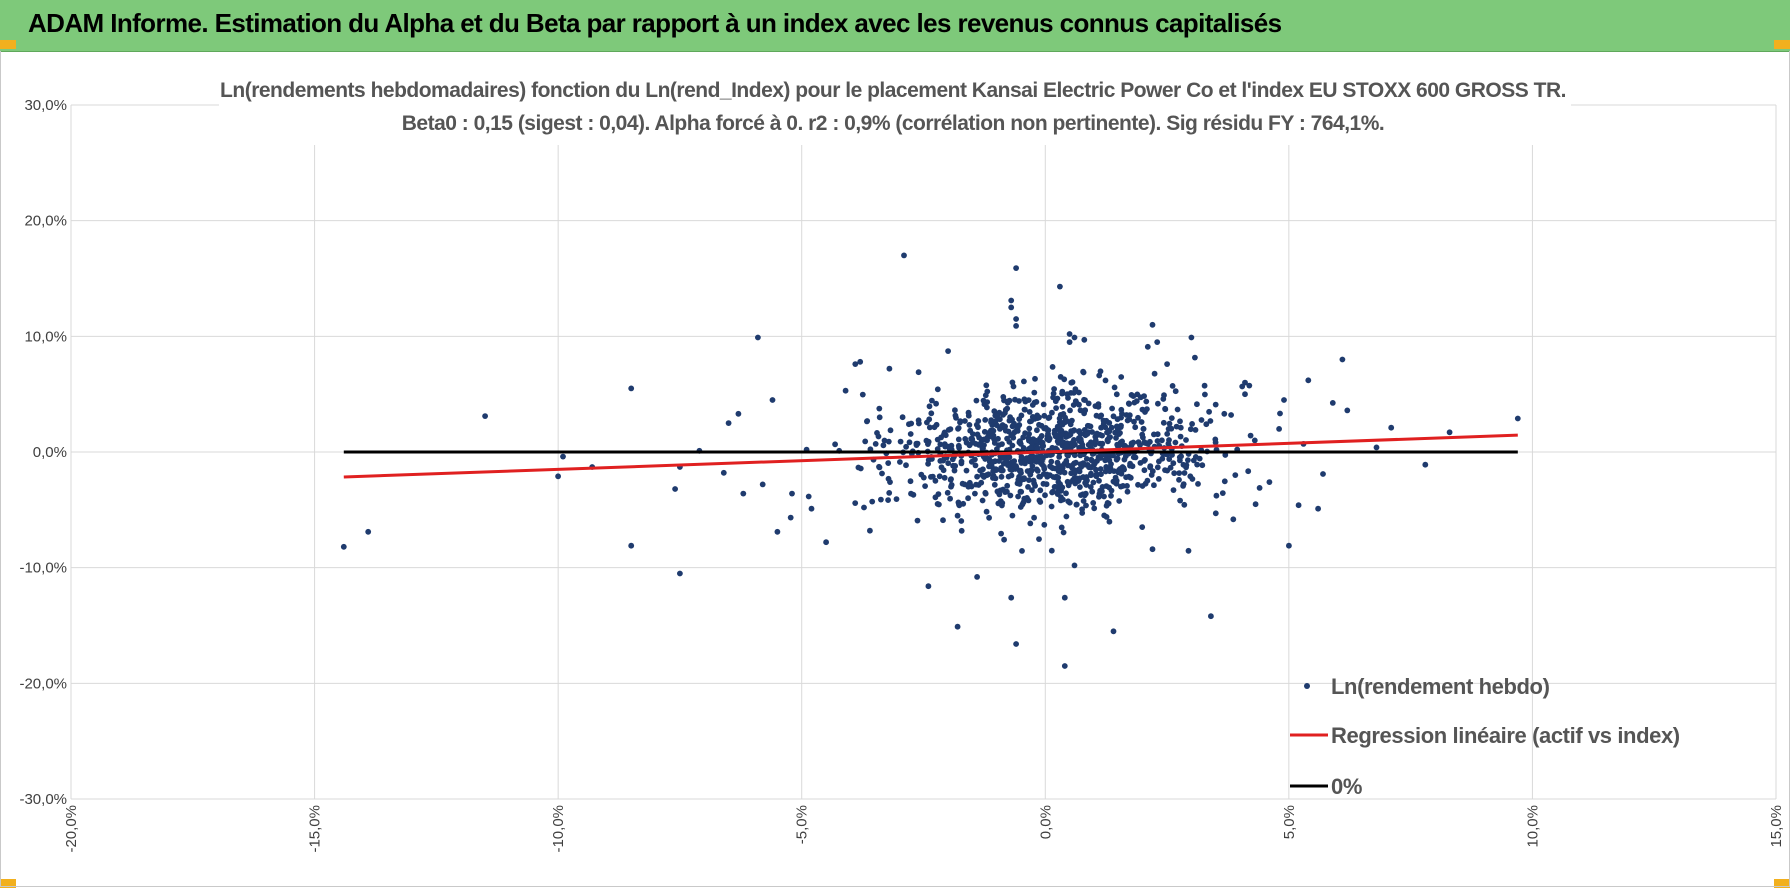  I want to click on corner-marker-top-left, so click(8, 44).